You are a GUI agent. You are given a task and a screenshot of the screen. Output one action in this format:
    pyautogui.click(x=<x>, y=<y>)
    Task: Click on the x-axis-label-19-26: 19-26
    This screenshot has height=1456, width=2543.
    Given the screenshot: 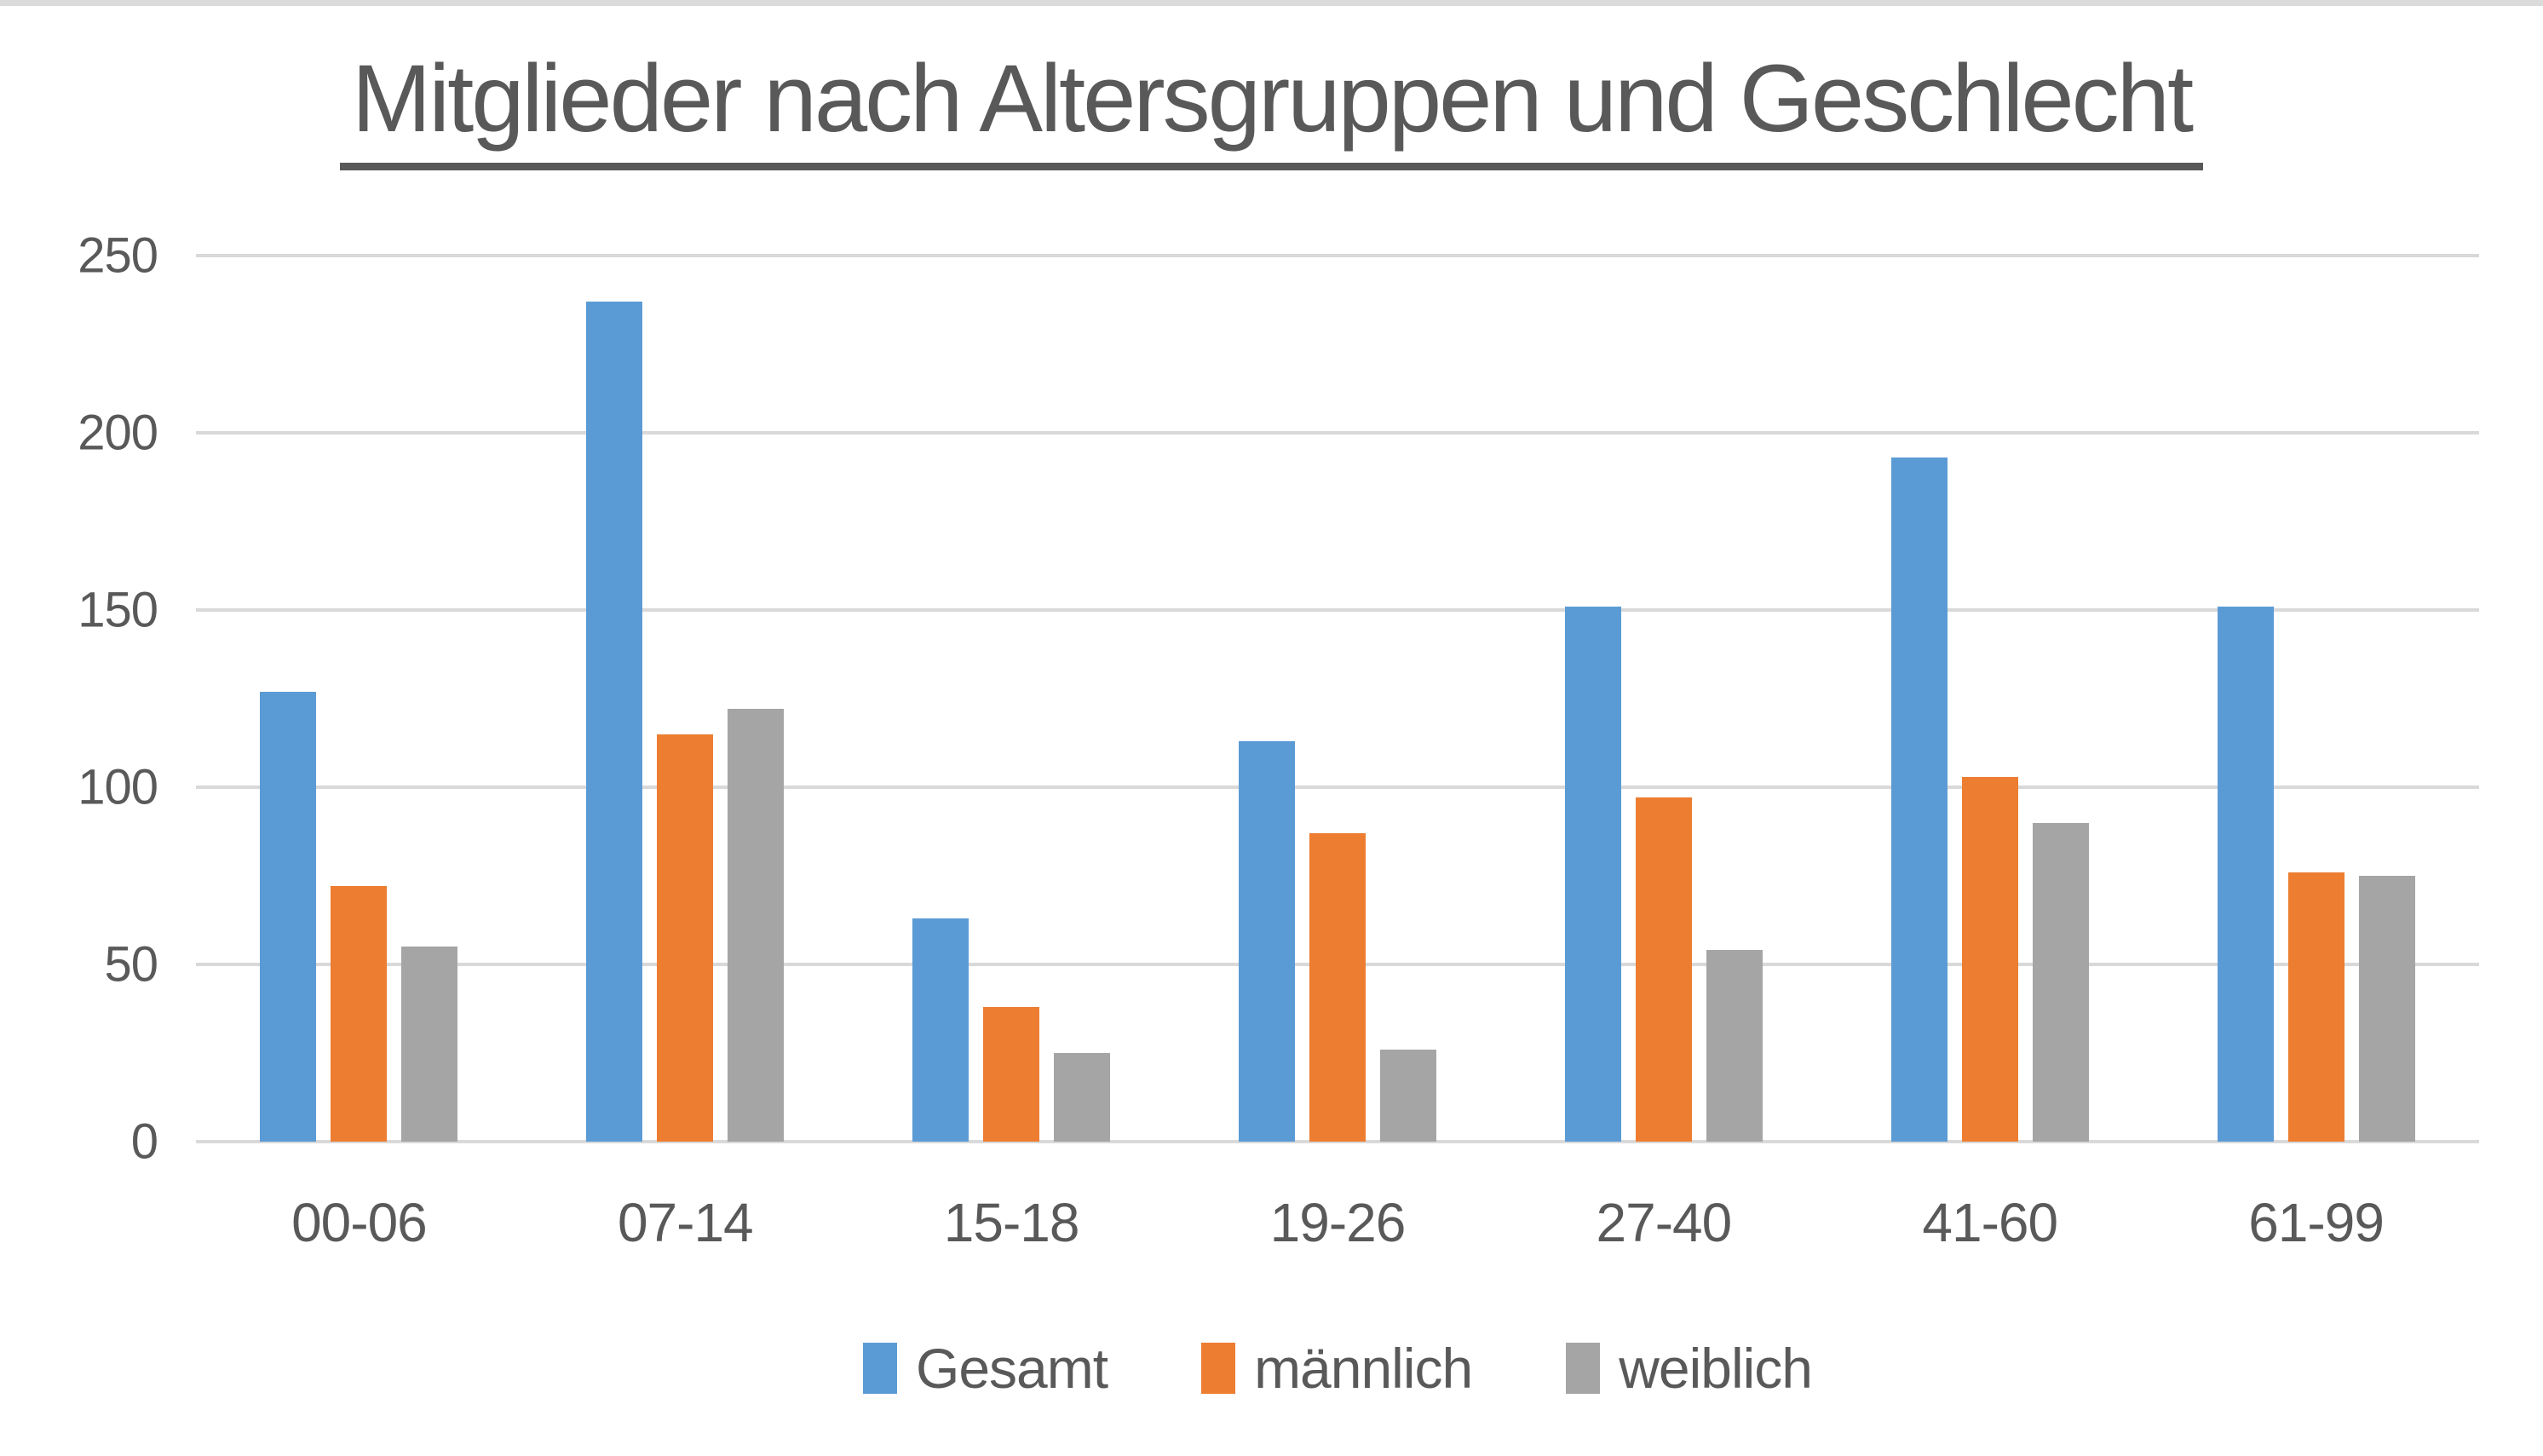 What is the action you would take?
    pyautogui.click(x=1338, y=1223)
    